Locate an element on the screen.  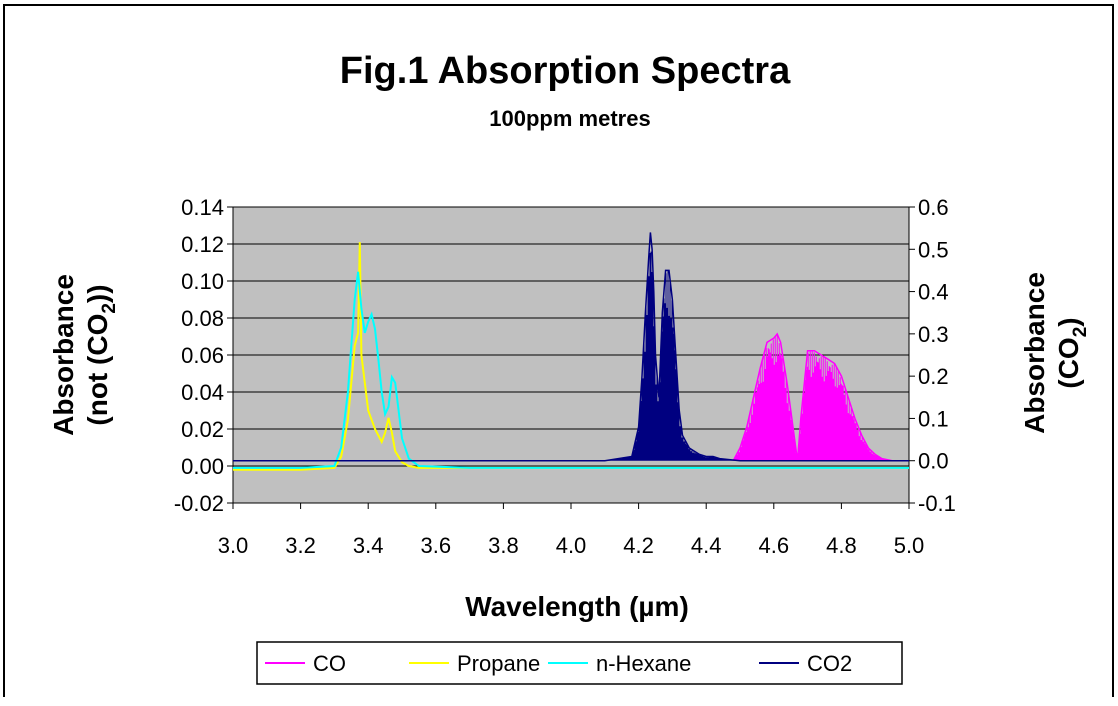
x-tick-label: 4.6 is located at coordinates (774, 545).